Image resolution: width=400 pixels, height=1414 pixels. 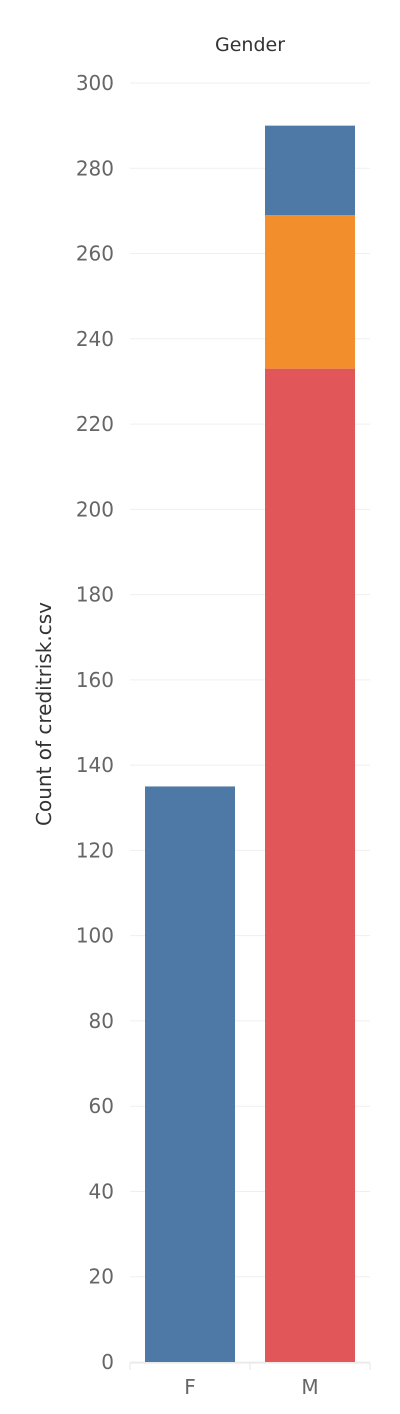 I want to click on y-tick-label: 0, so click(x=107, y=1362).